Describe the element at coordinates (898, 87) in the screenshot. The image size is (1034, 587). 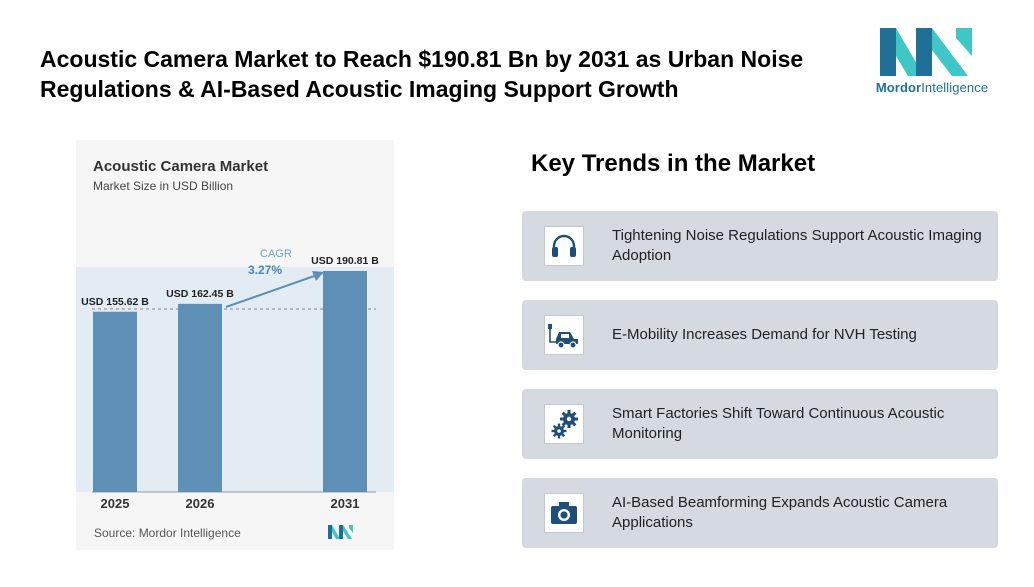
I see `logo-name-bold: Mordor` at that location.